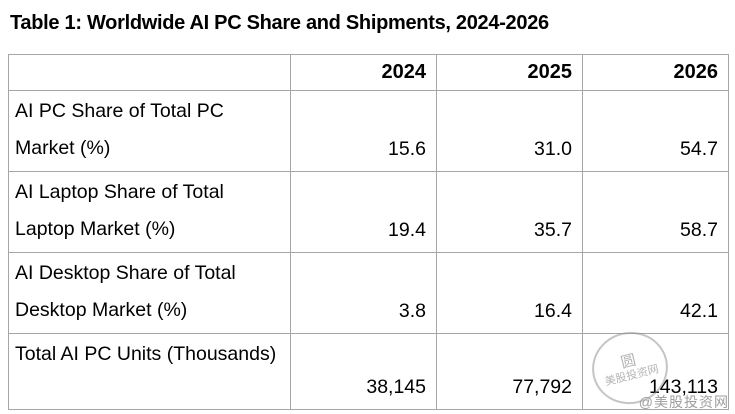 The image size is (735, 414). I want to click on cell-value: 77,792, so click(509, 371).